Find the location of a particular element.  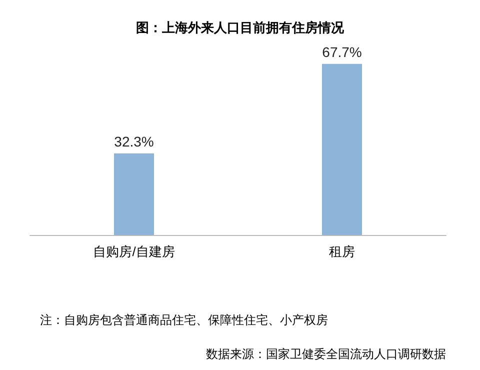

data-label: 67.7% is located at coordinates (342, 52).